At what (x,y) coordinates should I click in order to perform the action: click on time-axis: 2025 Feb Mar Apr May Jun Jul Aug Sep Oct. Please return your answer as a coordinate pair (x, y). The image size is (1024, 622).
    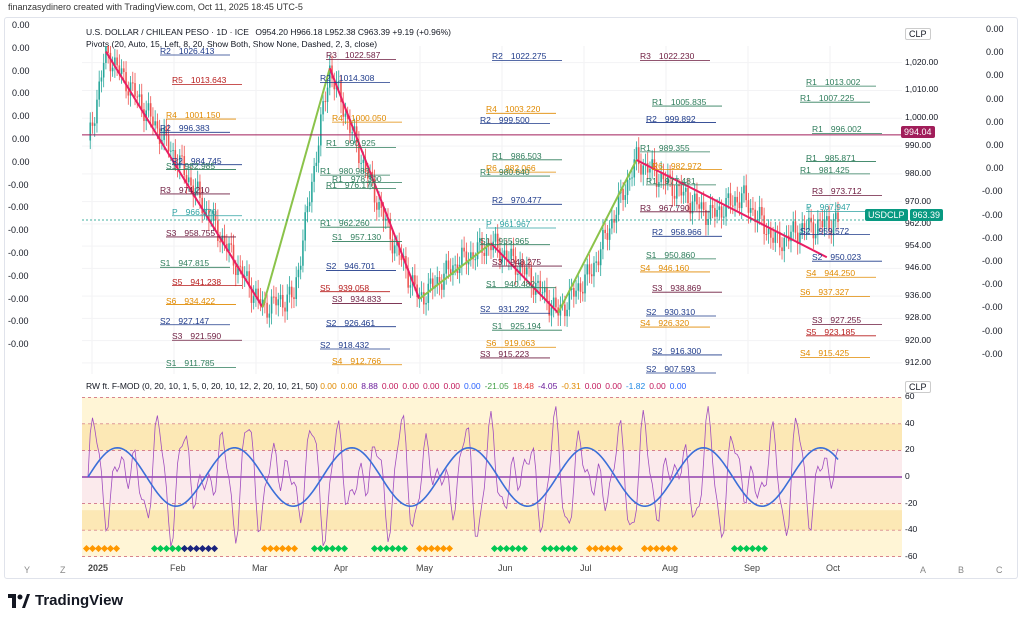
    Looking at the image, I should click on (492, 570).